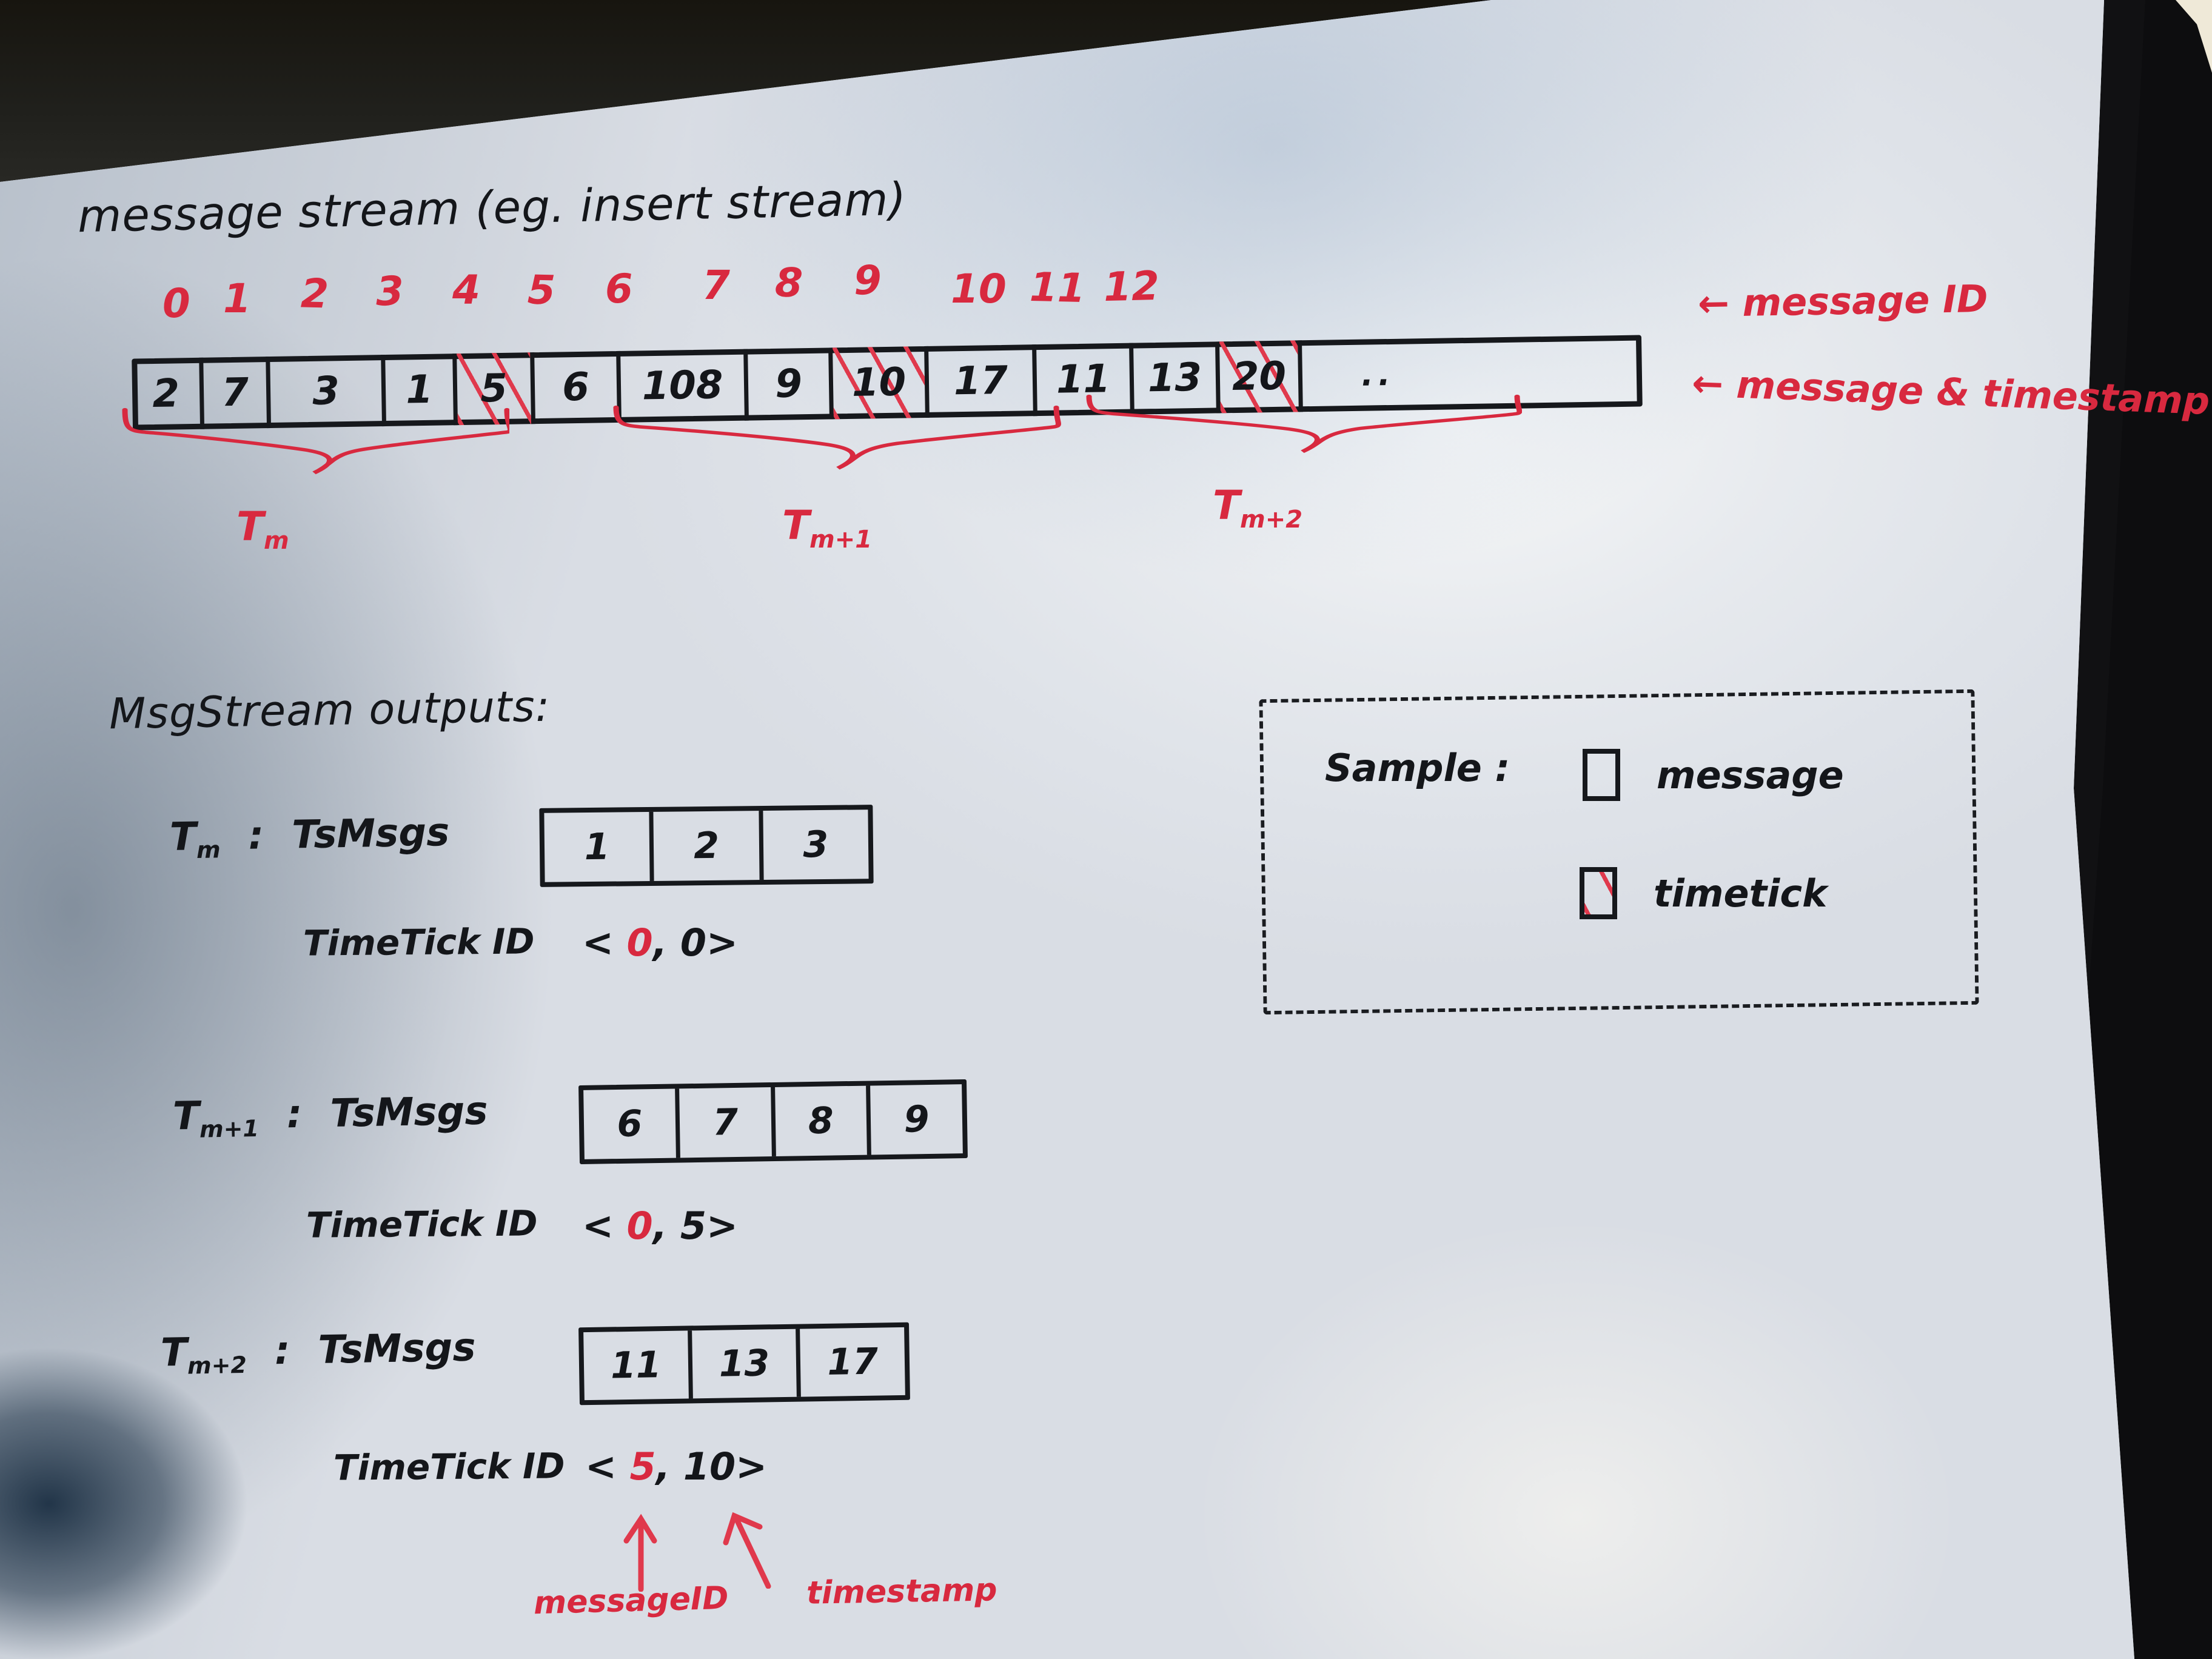  What do you see at coordinates (208, 850) in the screenshot?
I see `window-sub: m` at bounding box center [208, 850].